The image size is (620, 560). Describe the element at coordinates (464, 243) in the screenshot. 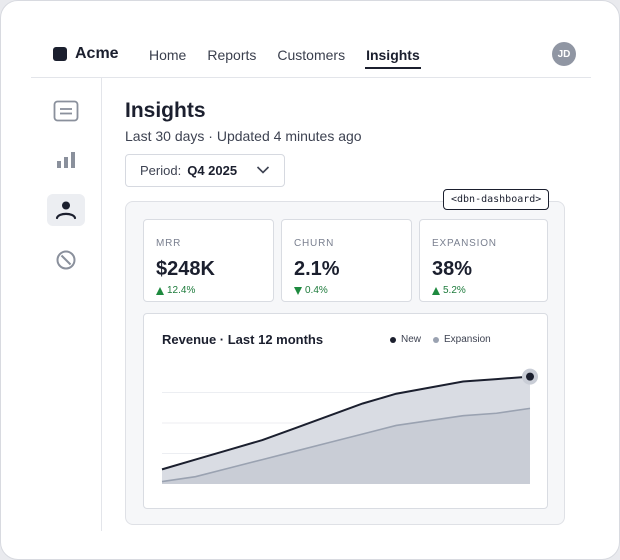

I see `metric-key: EXPANSION` at that location.